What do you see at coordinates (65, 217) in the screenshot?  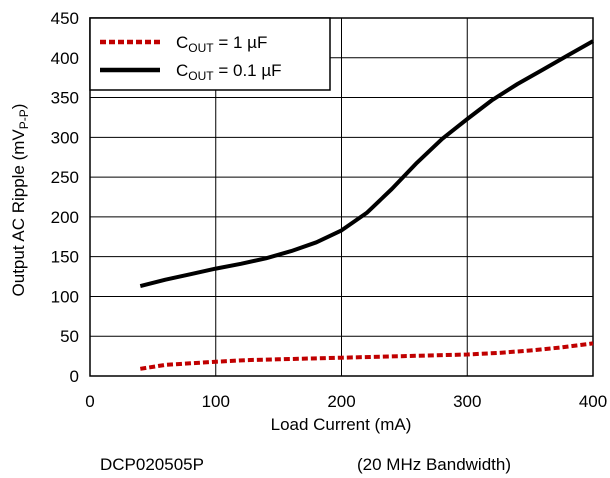 I see `y-tick-label: 200` at bounding box center [65, 217].